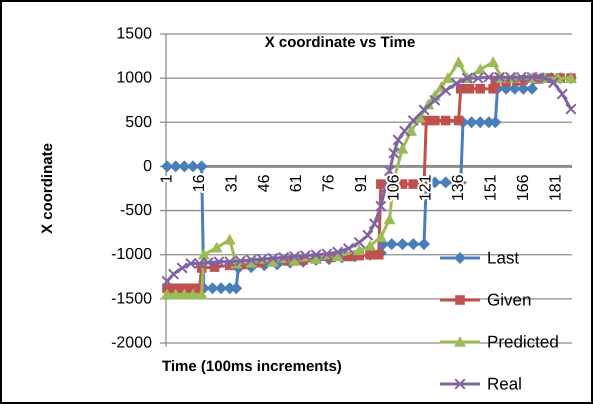 Image resolution: width=593 pixels, height=404 pixels. Describe the element at coordinates (147, 166) in the screenshot. I see `y-tick-label: 0` at that location.